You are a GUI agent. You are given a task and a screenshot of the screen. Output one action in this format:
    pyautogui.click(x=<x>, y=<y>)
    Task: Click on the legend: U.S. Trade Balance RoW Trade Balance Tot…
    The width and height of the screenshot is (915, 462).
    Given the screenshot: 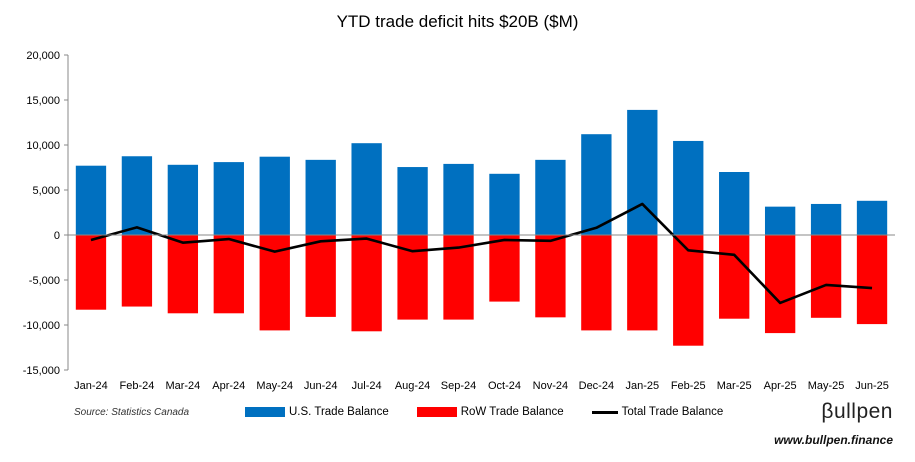 What is the action you would take?
    pyautogui.click(x=484, y=412)
    